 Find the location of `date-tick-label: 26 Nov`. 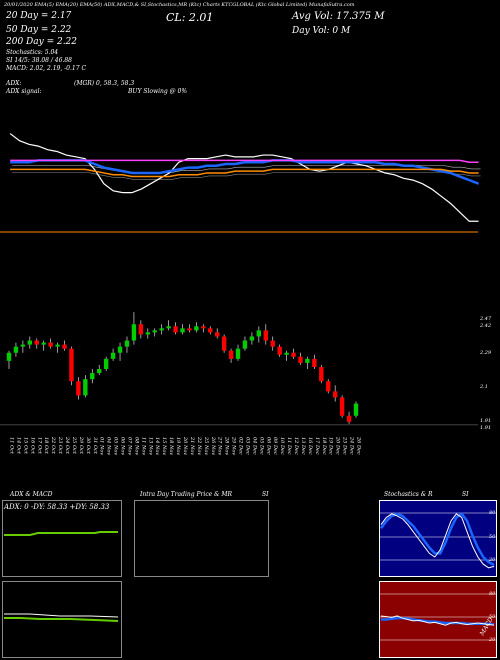

date-tick-label: 26 Nov is located at coordinates (213, 445).